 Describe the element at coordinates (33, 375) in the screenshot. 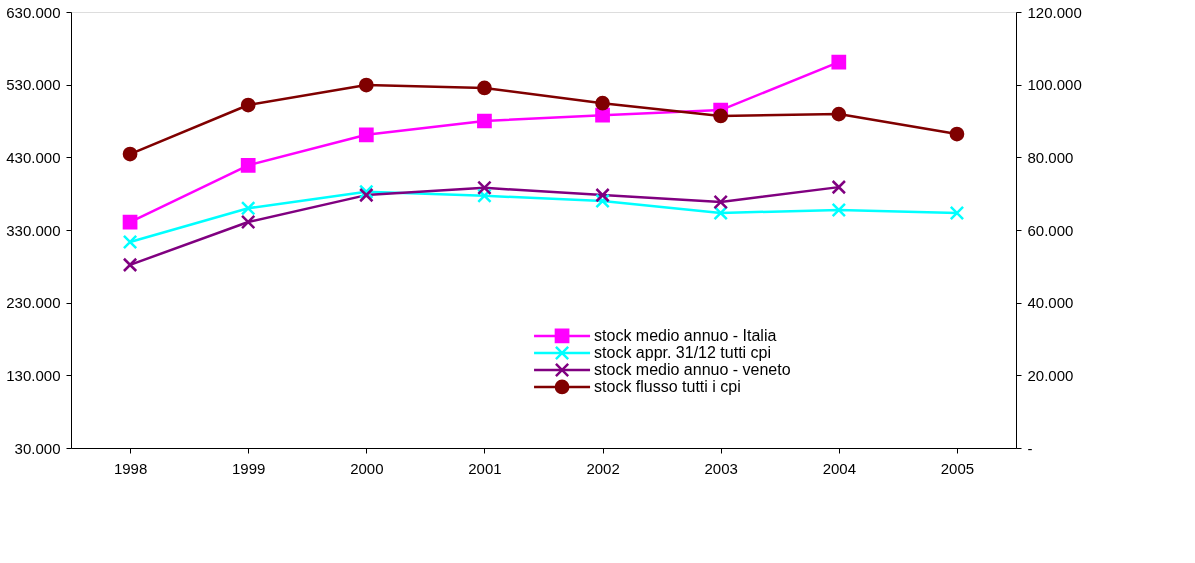

I see `y-tick-label: 130.000` at that location.